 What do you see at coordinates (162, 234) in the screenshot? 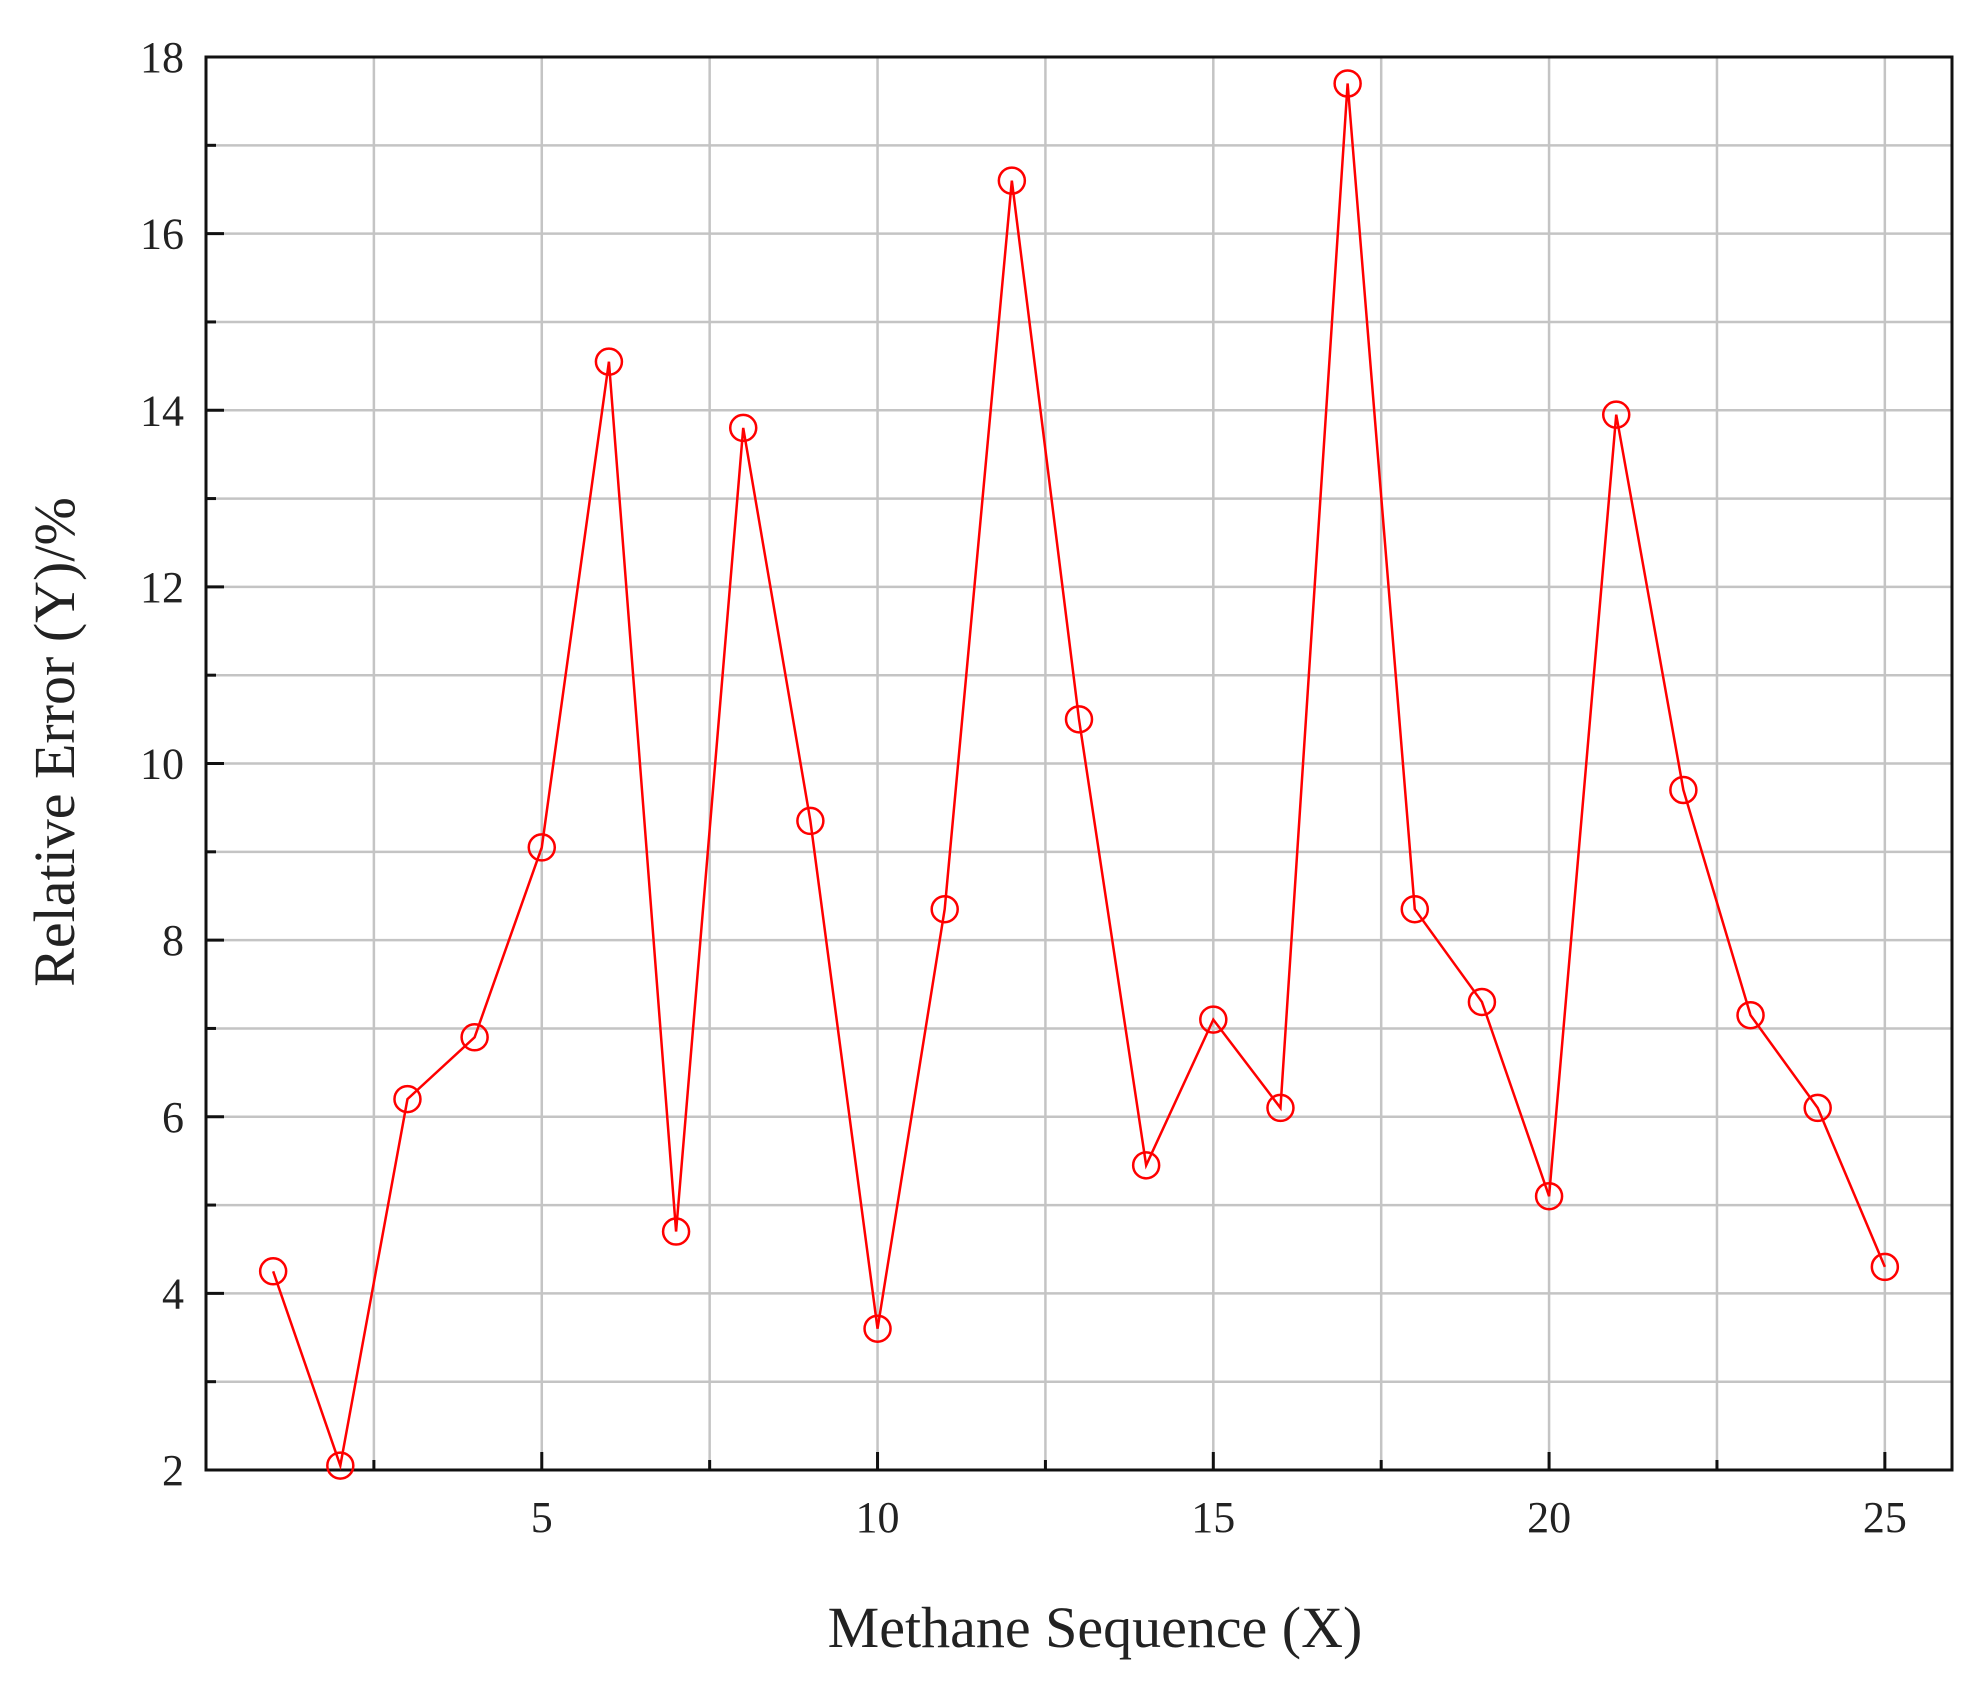
I see `y-tick-label: 16` at bounding box center [162, 234].